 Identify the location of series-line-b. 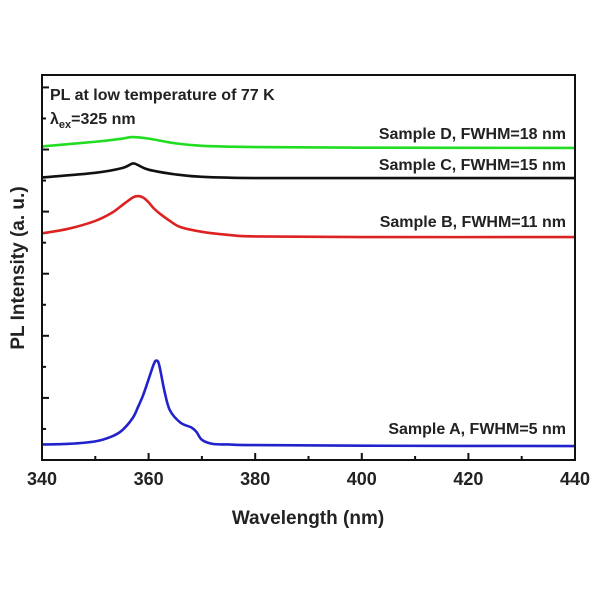
(308, 216).